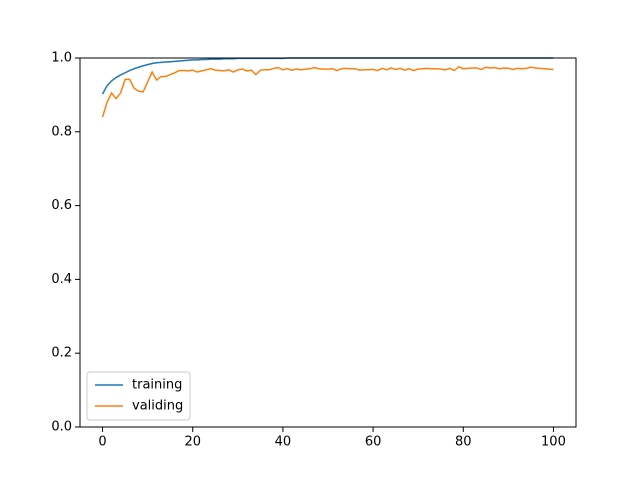 The width and height of the screenshot is (640, 480). Describe the element at coordinates (157, 406) in the screenshot. I see `legend-label: validing` at that location.